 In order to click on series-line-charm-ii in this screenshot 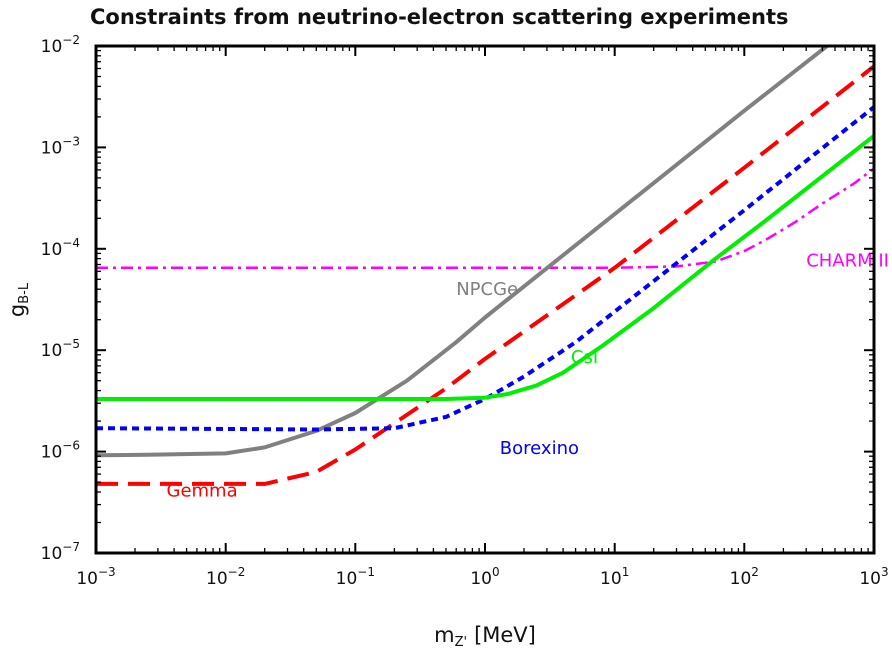, I will do `click(485, 218)`.